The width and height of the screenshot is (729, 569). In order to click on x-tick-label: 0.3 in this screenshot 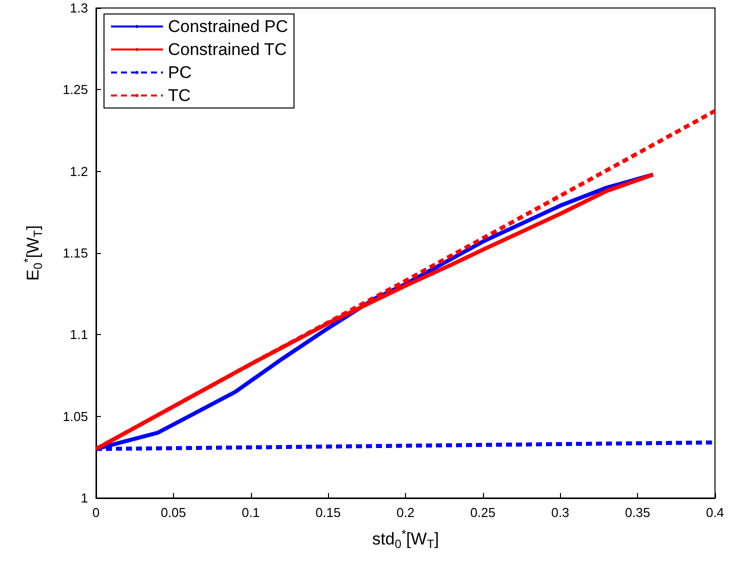, I will do `click(560, 512)`.